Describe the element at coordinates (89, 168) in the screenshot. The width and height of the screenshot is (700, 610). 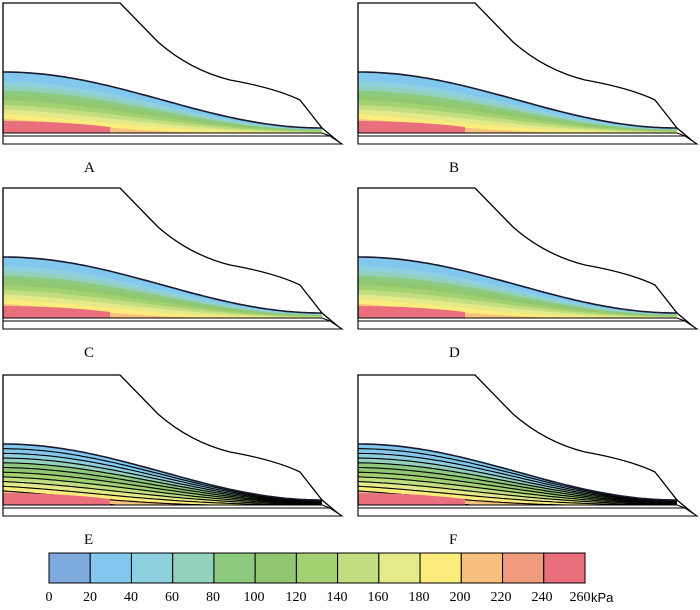
I see `panel-label-a: A` at that location.